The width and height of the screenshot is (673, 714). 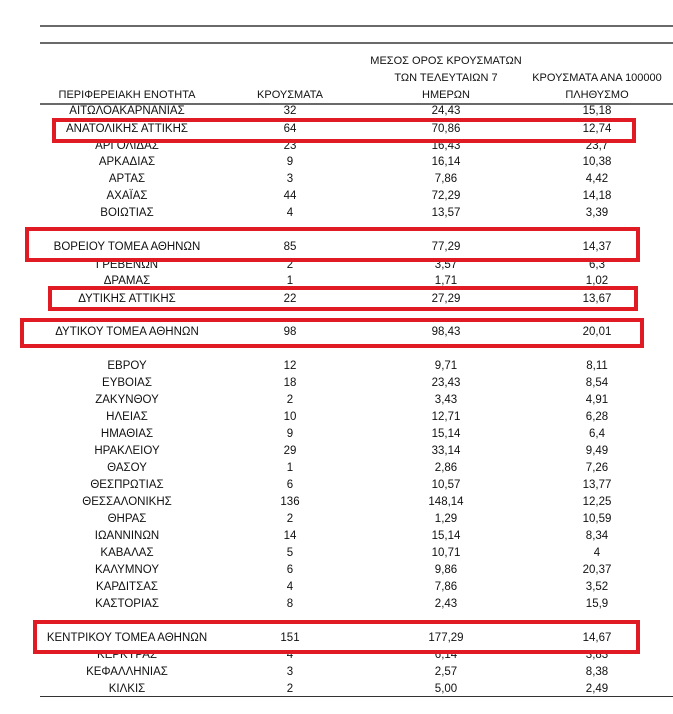 What do you see at coordinates (597, 383) in the screenshot?
I see `cell-per100k: 8,54` at bounding box center [597, 383].